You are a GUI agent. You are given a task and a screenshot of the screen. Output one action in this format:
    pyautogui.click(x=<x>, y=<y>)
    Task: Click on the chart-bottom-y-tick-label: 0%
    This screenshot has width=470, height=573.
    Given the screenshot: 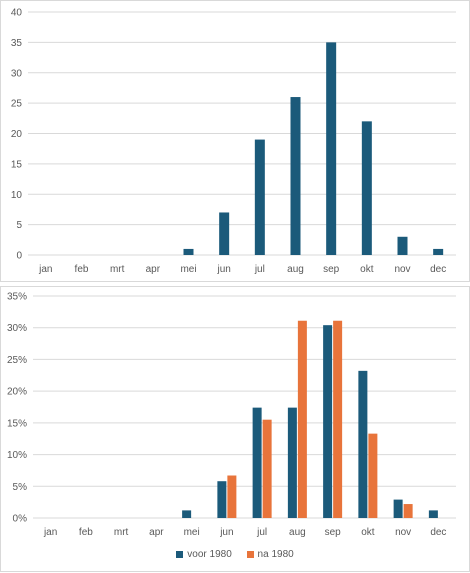 What is the action you would take?
    pyautogui.click(x=20, y=519)
    